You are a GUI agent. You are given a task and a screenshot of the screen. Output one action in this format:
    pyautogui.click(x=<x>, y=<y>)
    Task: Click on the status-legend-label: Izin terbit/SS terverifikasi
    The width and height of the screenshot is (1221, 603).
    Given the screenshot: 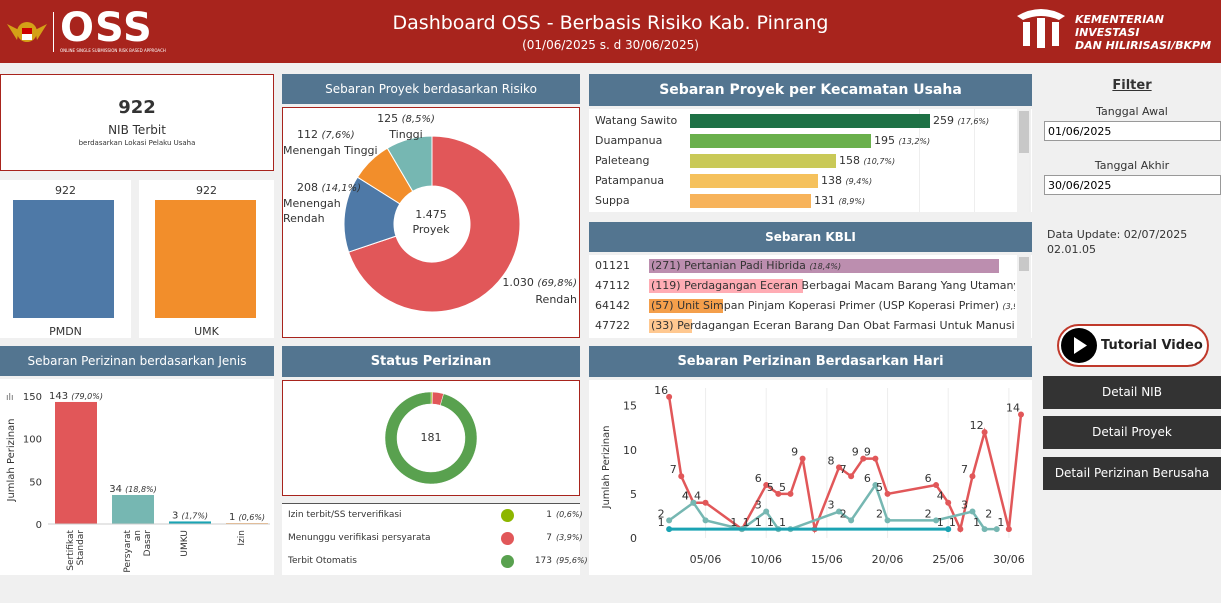 What is the action you would take?
    pyautogui.click(x=345, y=515)
    